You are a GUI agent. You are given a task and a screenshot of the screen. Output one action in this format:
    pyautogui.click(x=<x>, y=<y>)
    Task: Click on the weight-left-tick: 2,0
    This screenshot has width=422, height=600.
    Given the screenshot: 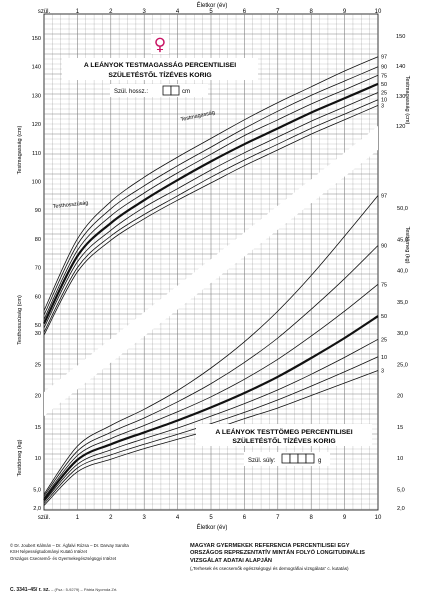 What is the action you would take?
    pyautogui.click(x=37, y=509)
    